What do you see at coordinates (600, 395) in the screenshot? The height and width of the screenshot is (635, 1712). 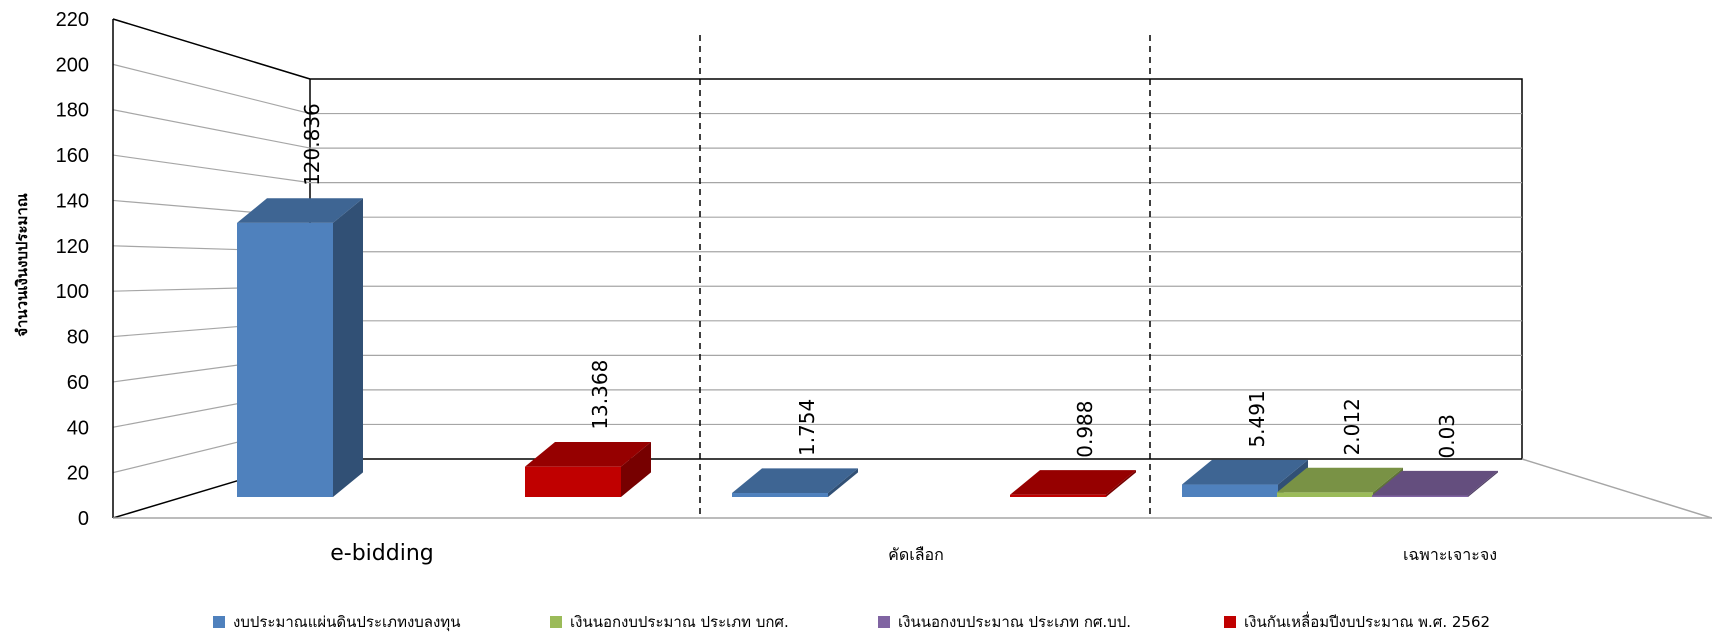 I see `data-label: 13.368` at bounding box center [600, 395].